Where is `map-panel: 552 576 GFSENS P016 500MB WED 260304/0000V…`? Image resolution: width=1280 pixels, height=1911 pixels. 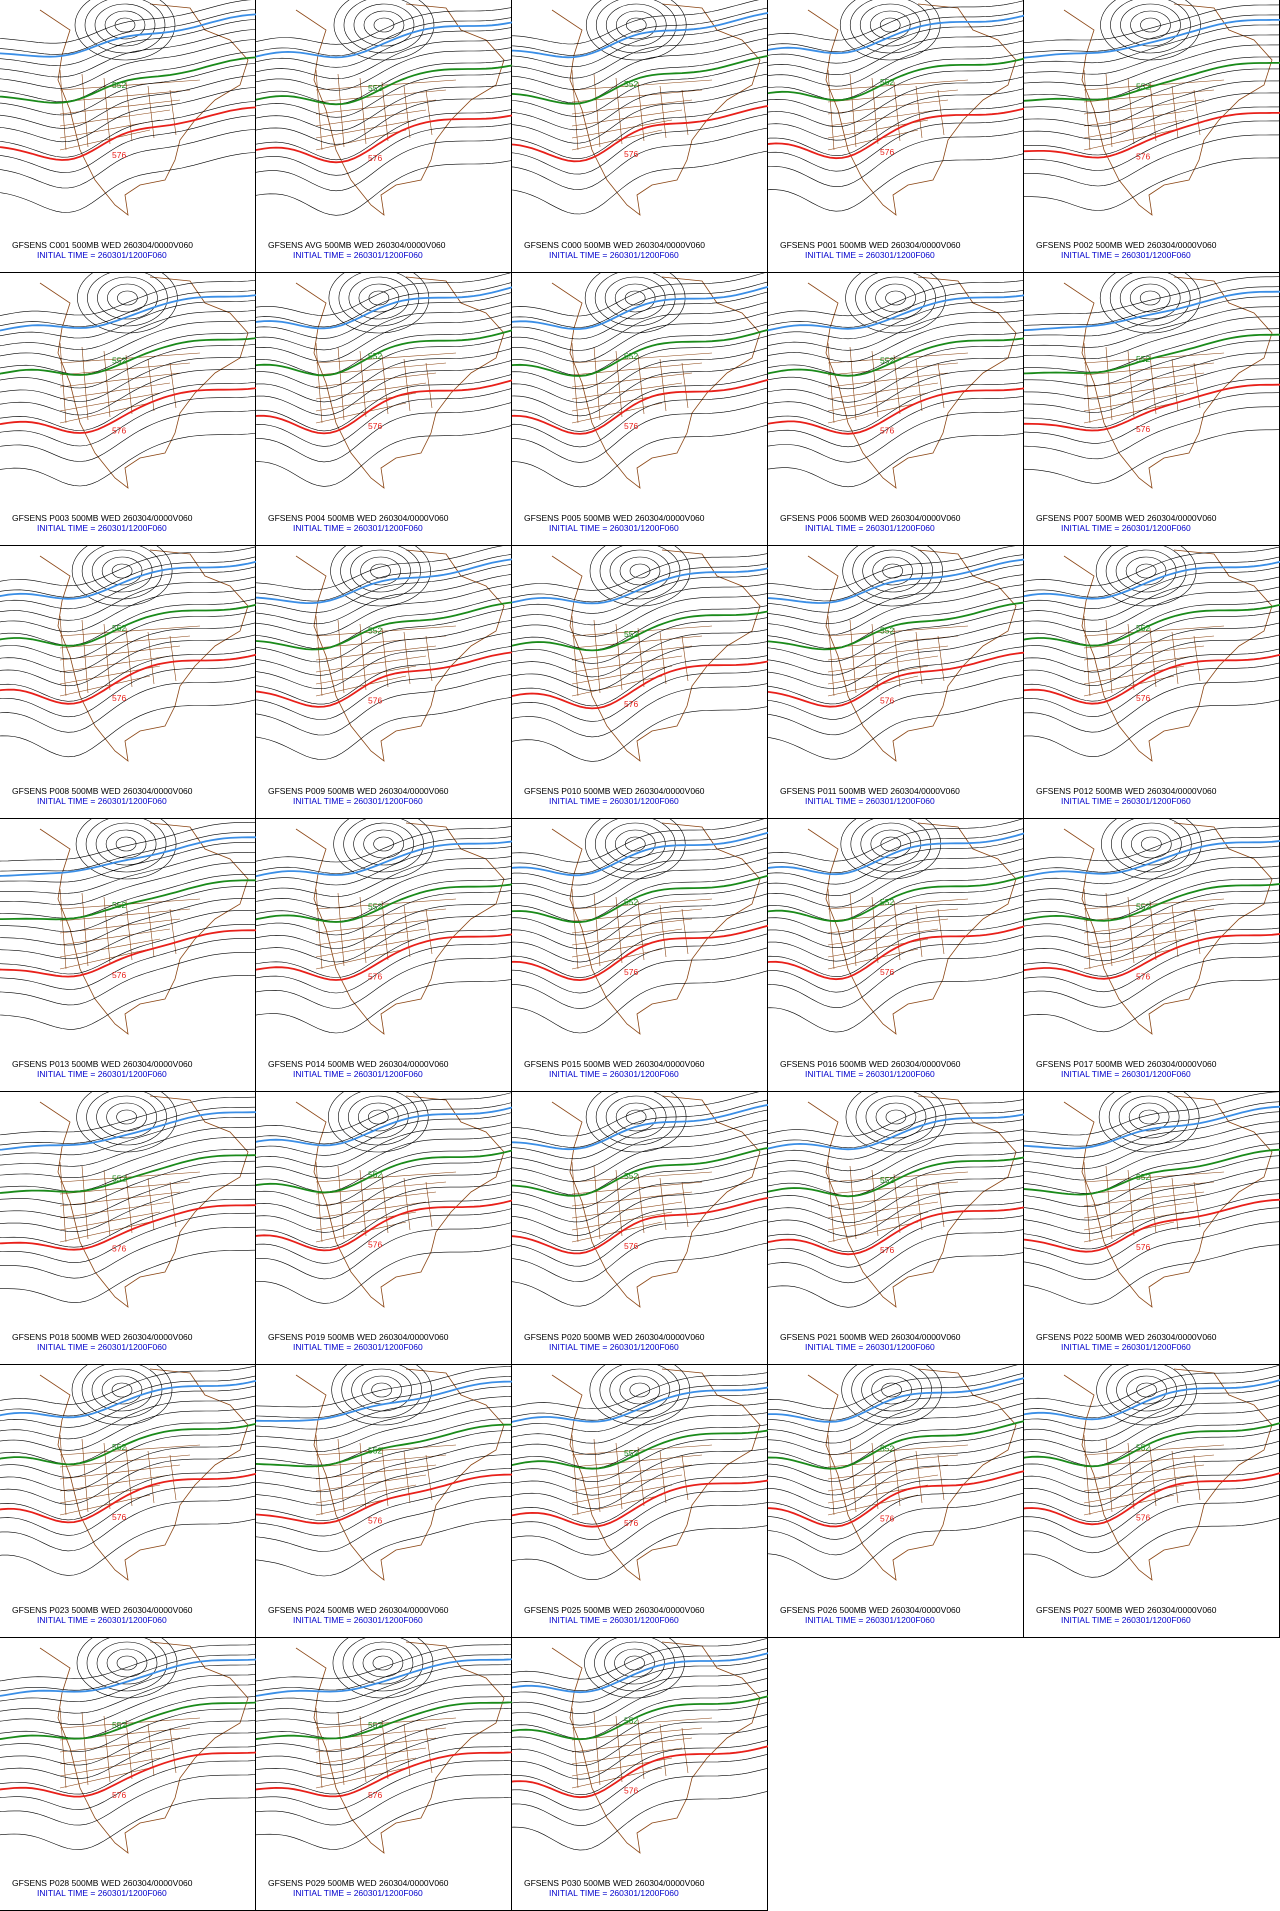
map-panel: 552 576 GFSENS P016 500MB WED 260304/0000V… is located at coordinates (896, 955).